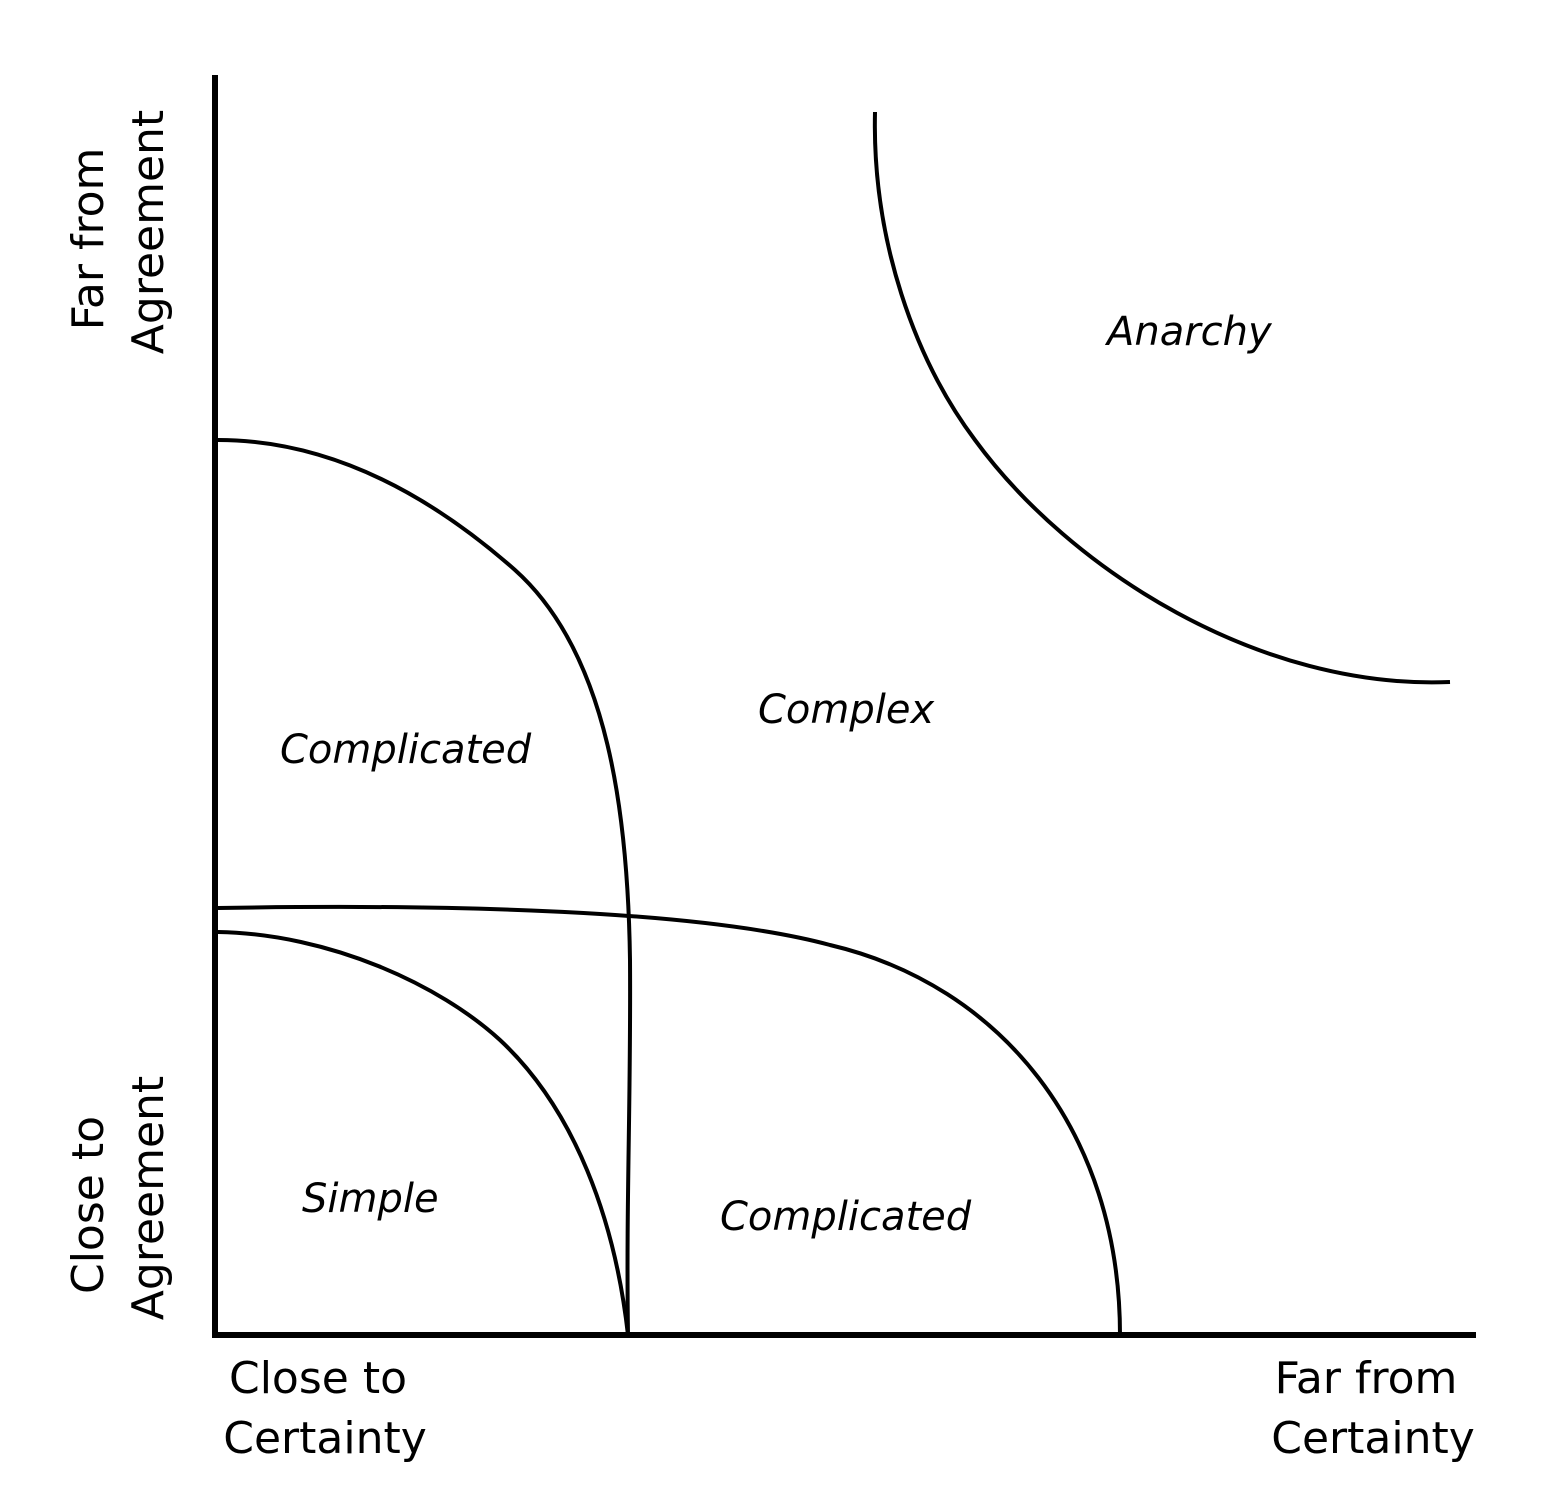 The width and height of the screenshot is (1550, 1510). I want to click on anarchy-boundary-curve, so click(1161, 398).